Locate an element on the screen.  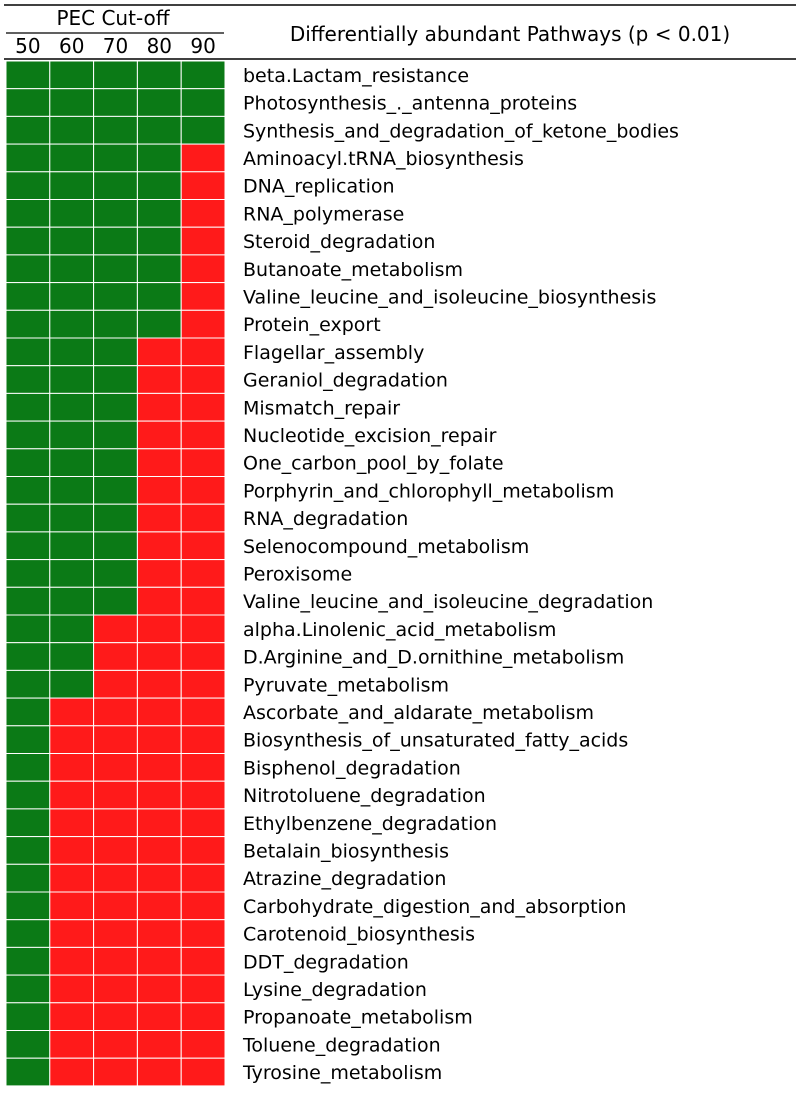
pathway-label: Ascorbate_and_aldarate_metabolism is located at coordinates (418, 713).